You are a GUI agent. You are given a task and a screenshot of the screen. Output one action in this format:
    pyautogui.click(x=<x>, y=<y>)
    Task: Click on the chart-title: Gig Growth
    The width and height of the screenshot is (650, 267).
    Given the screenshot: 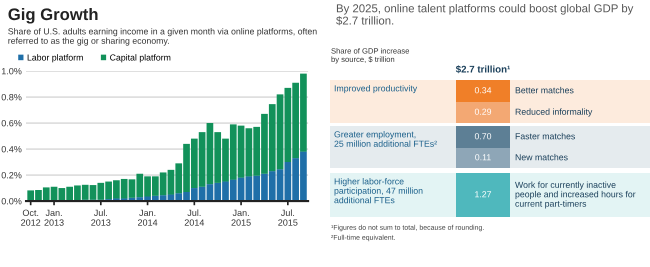 What is the action you would take?
    pyautogui.click(x=53, y=16)
    